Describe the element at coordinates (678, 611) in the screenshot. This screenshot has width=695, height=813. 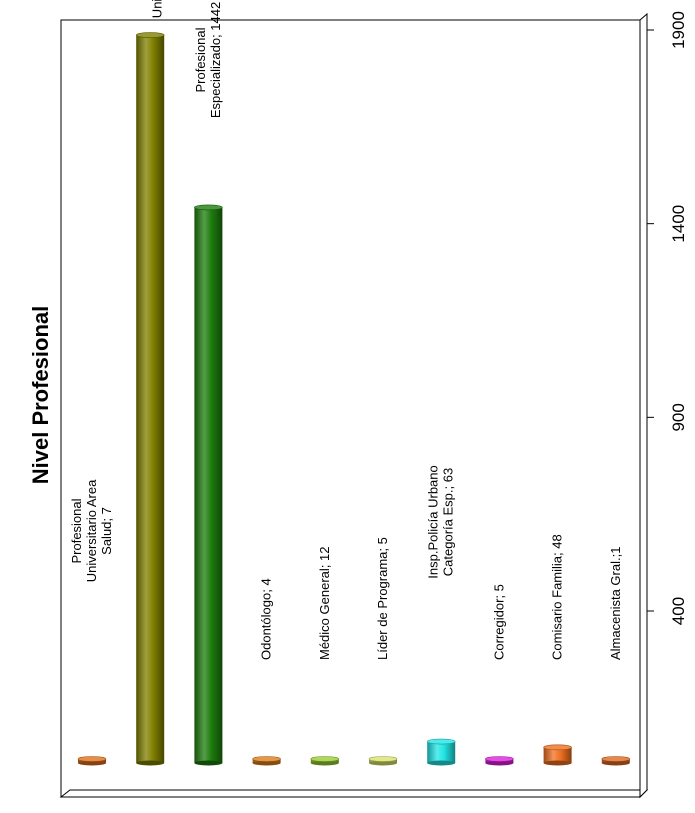
I see `tick-label: 400` at that location.